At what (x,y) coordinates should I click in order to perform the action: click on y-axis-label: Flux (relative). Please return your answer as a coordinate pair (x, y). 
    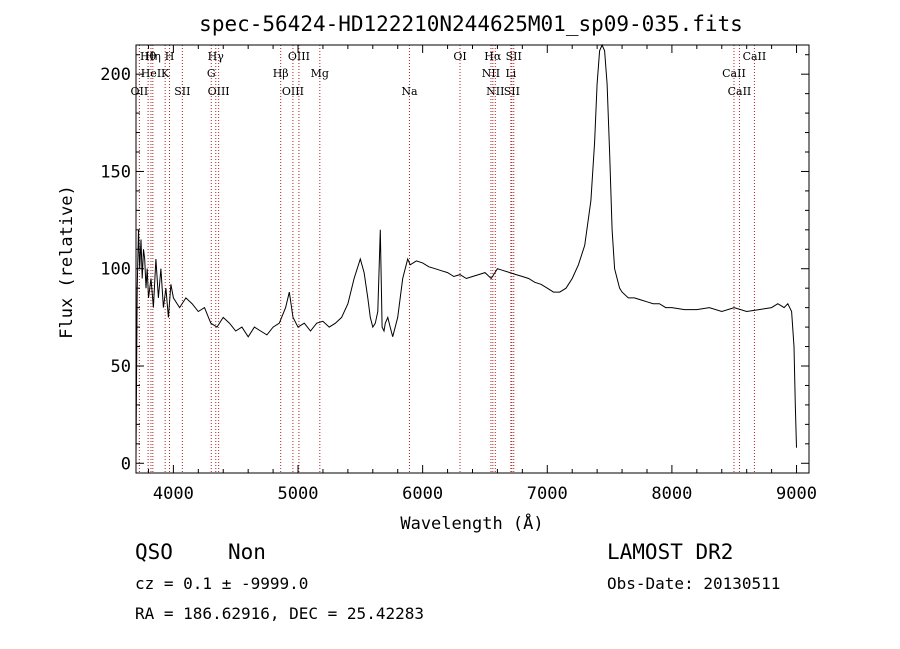
    Looking at the image, I should click on (67, 262).